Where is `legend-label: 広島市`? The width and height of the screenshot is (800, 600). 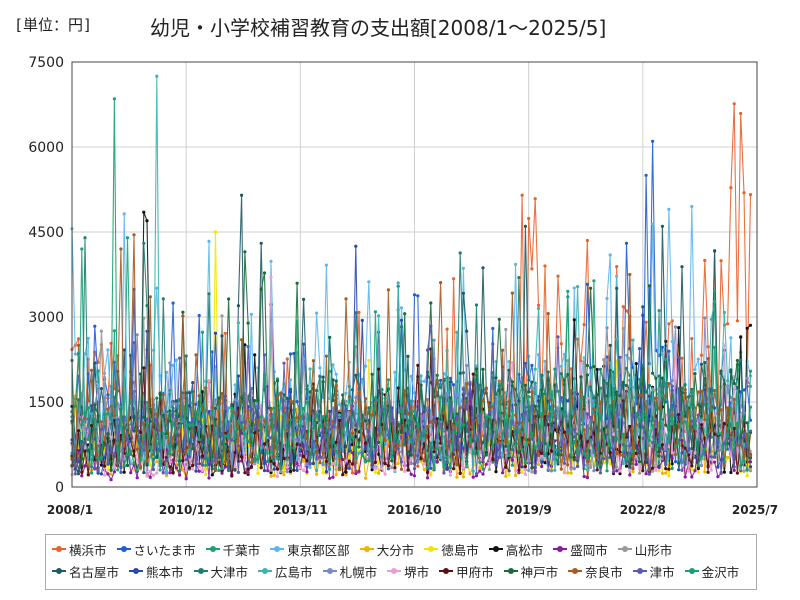
legend-label: 広島市 is located at coordinates (294, 572).